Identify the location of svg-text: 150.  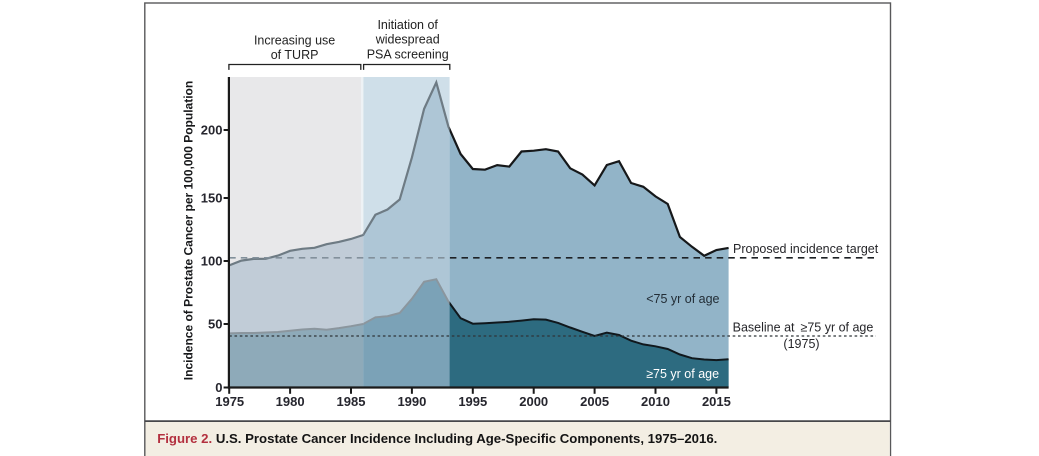
(212, 197).